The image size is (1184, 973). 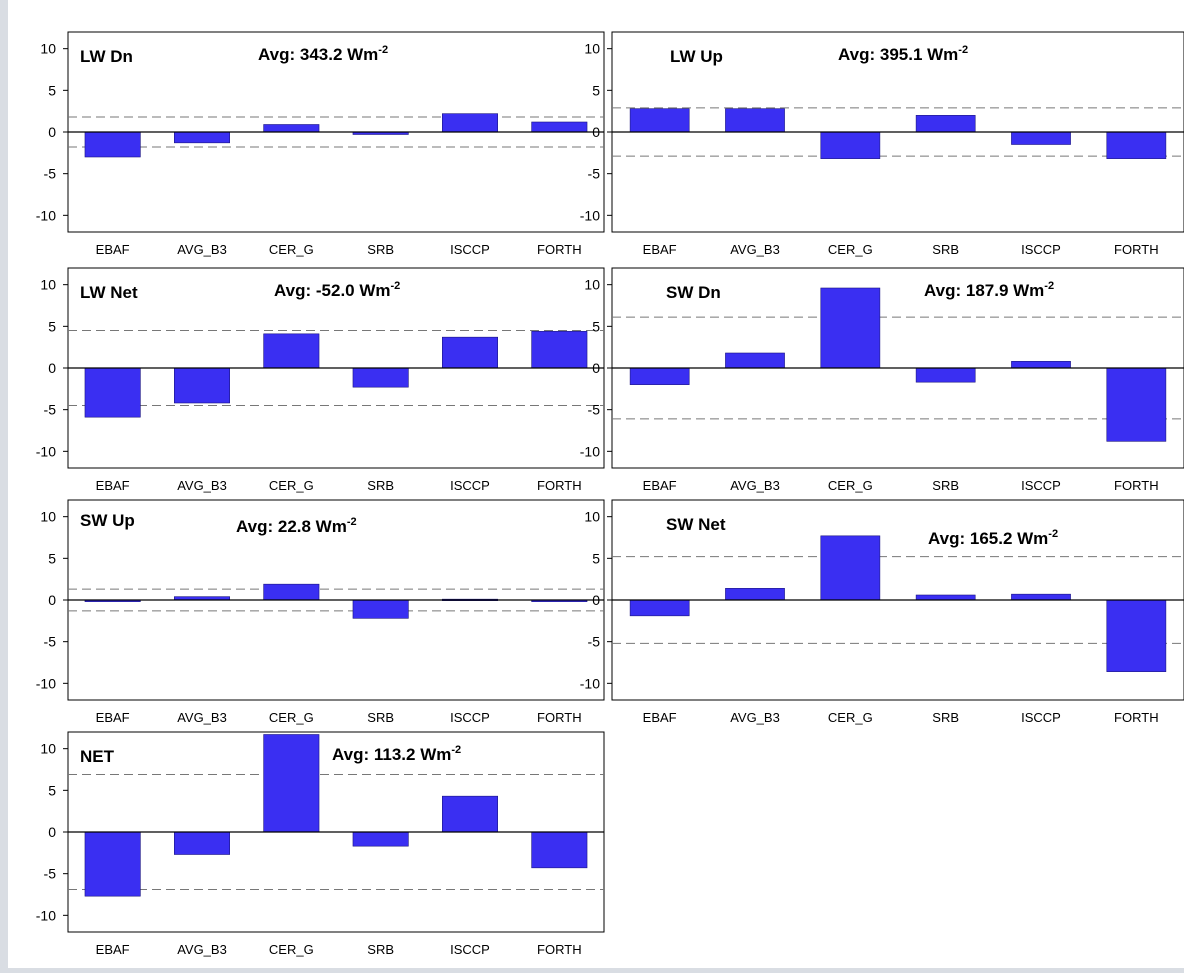 I want to click on panel-label: LW Net, so click(x=109, y=292).